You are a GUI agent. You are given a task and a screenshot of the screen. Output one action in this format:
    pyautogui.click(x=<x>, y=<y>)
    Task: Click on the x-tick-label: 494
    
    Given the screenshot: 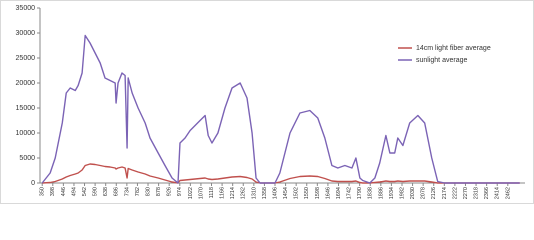 What is the action you would take?
    pyautogui.click(x=74, y=191)
    